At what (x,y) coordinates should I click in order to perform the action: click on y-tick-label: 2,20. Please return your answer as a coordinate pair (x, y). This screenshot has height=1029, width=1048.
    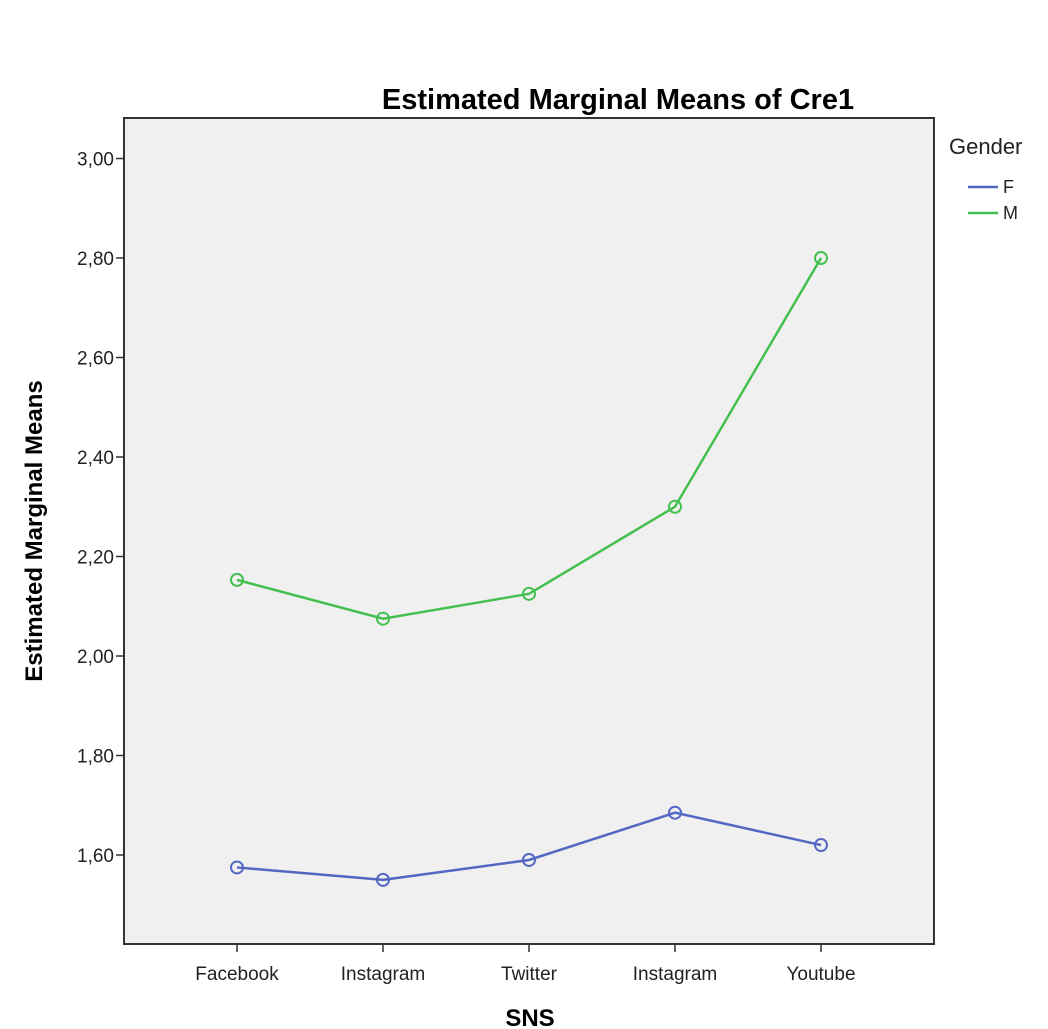
    Looking at the image, I should click on (95, 558).